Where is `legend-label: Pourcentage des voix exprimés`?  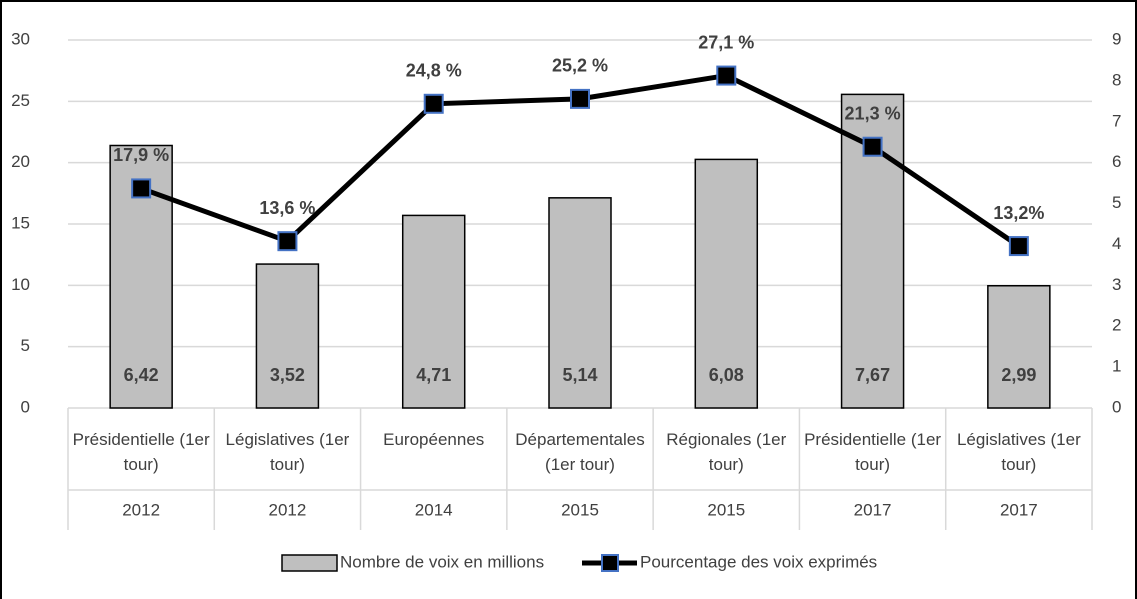 legend-label: Pourcentage des voix exprimés is located at coordinates (758, 561).